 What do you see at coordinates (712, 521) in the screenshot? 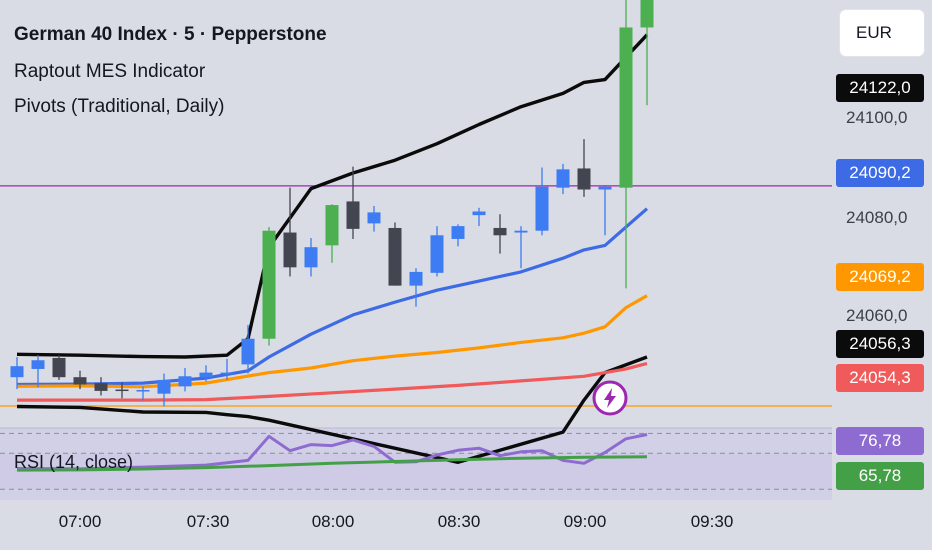
I see `x-tick-label: 09:30` at bounding box center [712, 521].